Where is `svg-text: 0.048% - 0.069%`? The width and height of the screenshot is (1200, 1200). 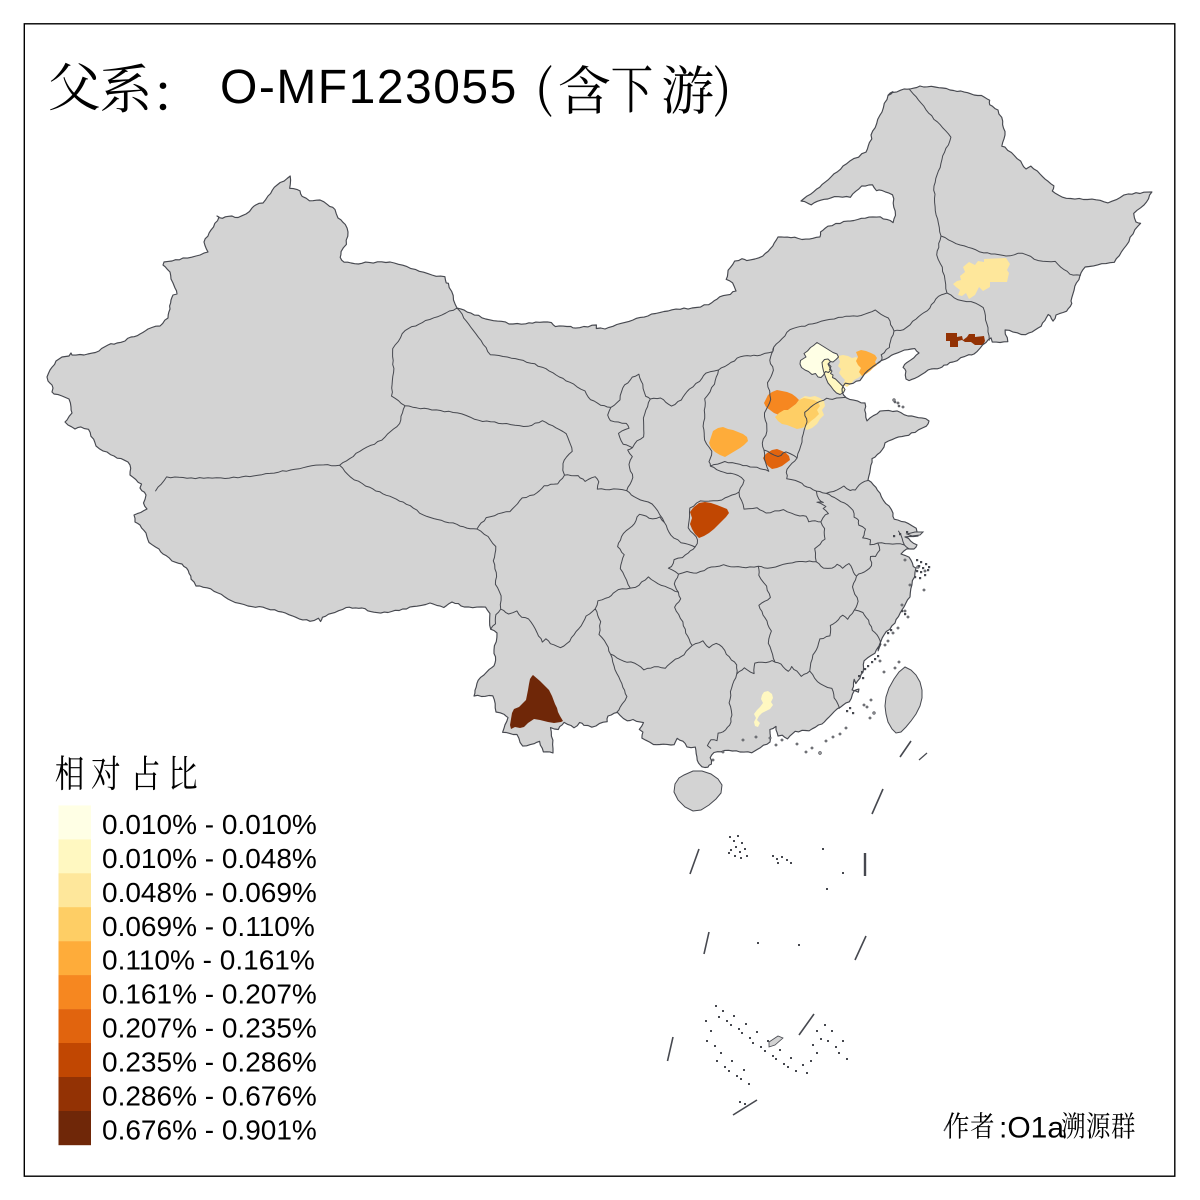 svg-text: 0.048% - 0.069% is located at coordinates (209, 892).